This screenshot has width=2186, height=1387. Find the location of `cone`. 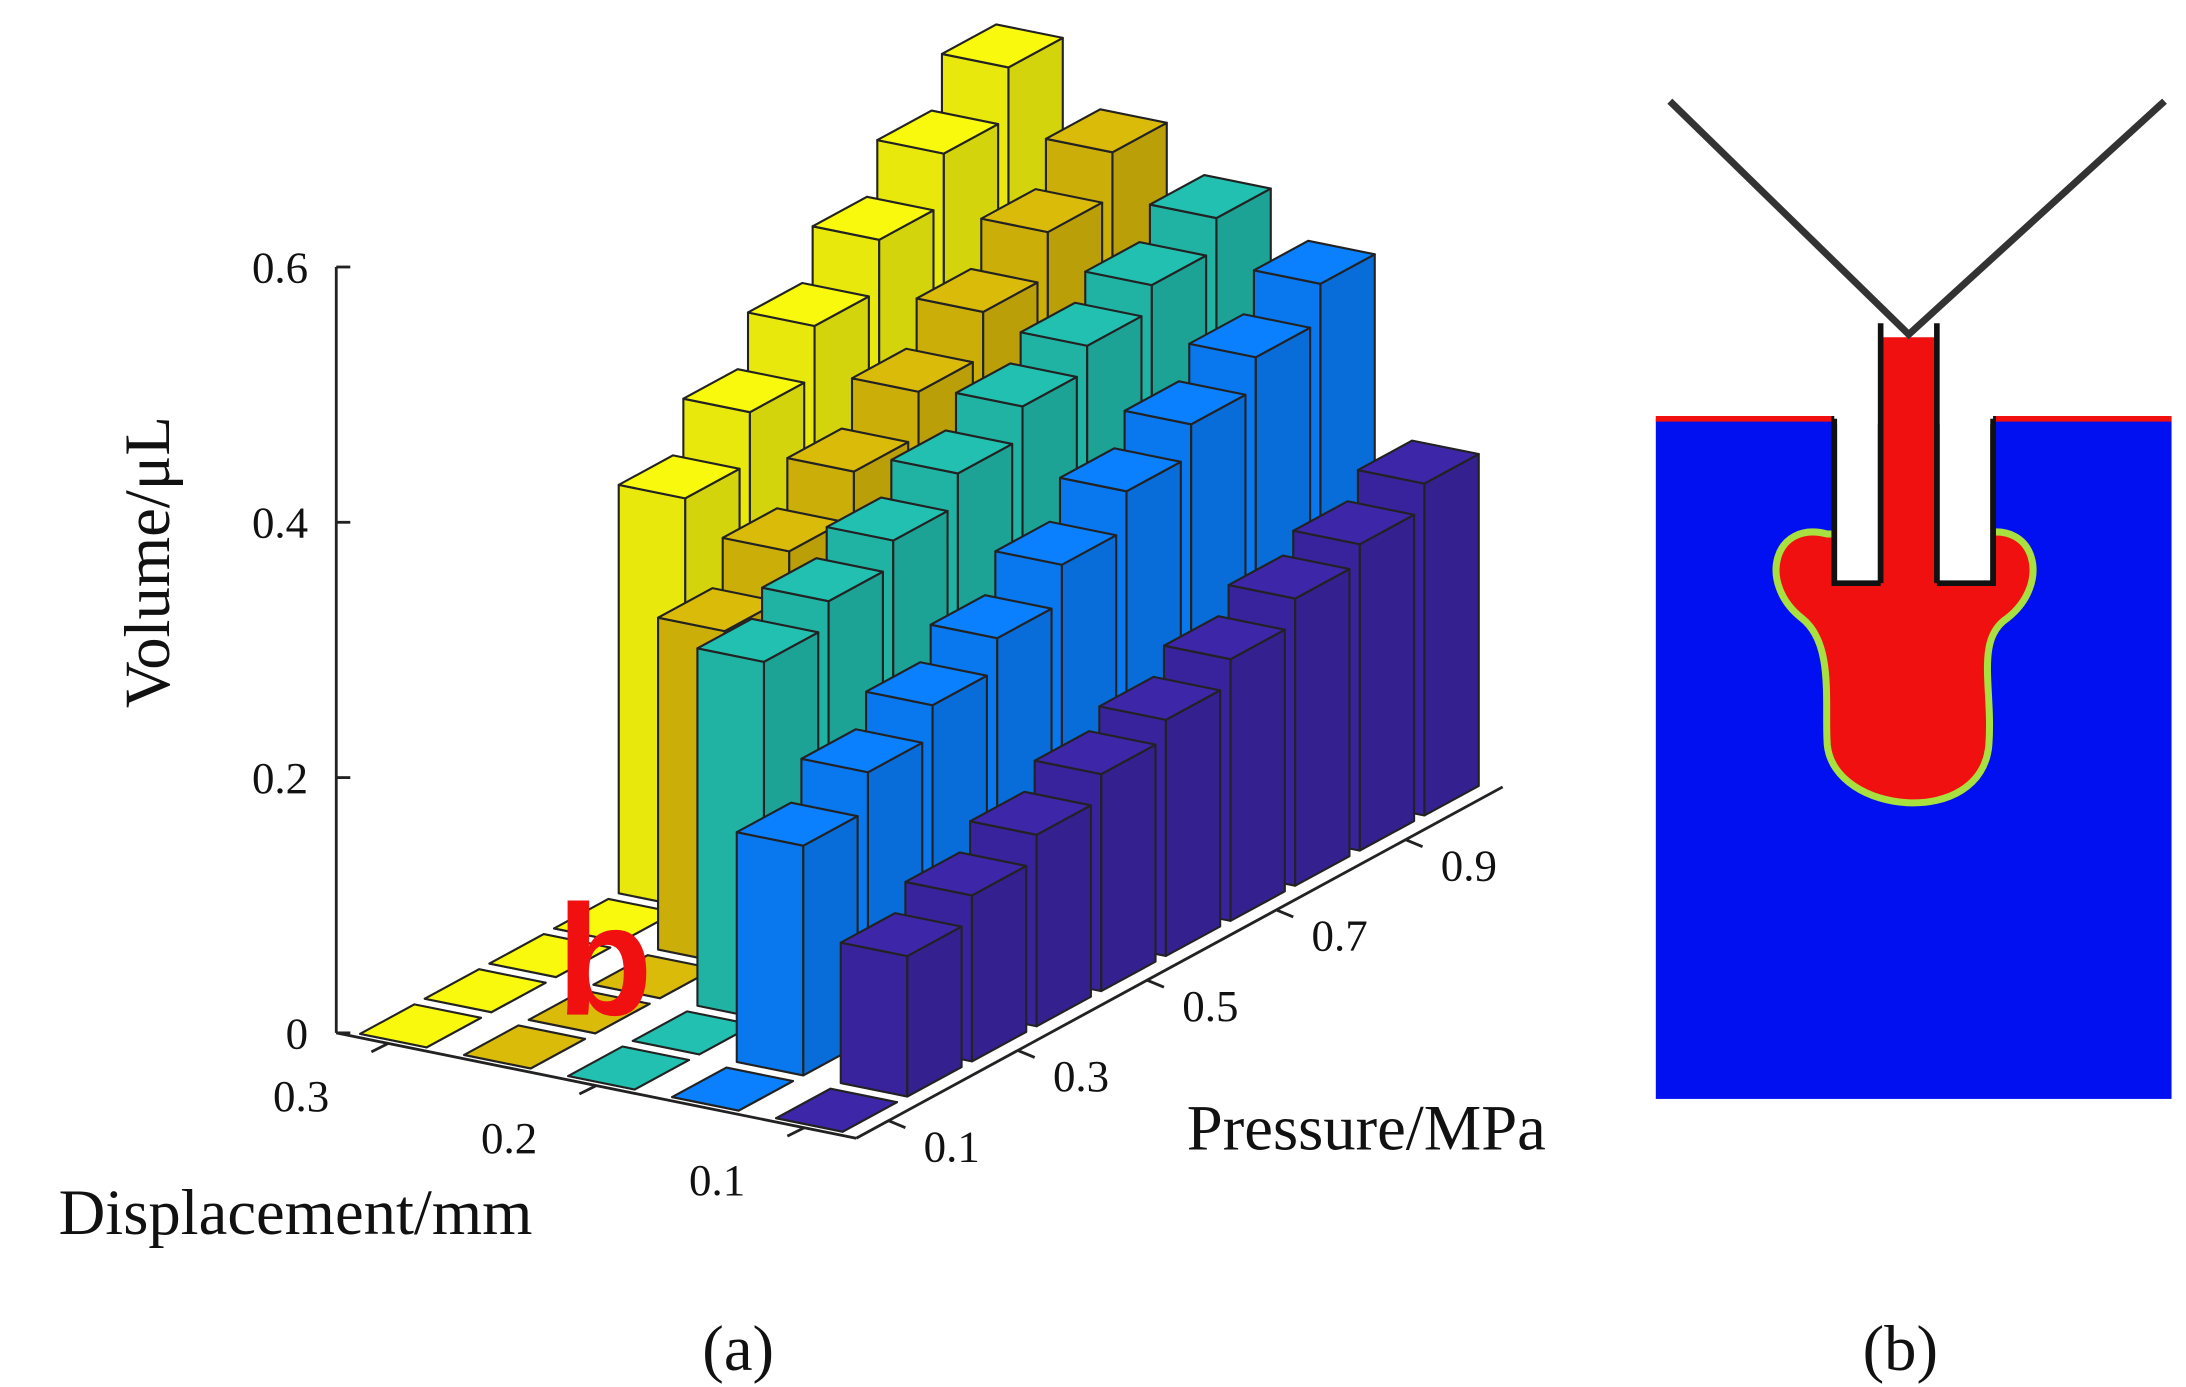

cone is located at coordinates (1917, 219).